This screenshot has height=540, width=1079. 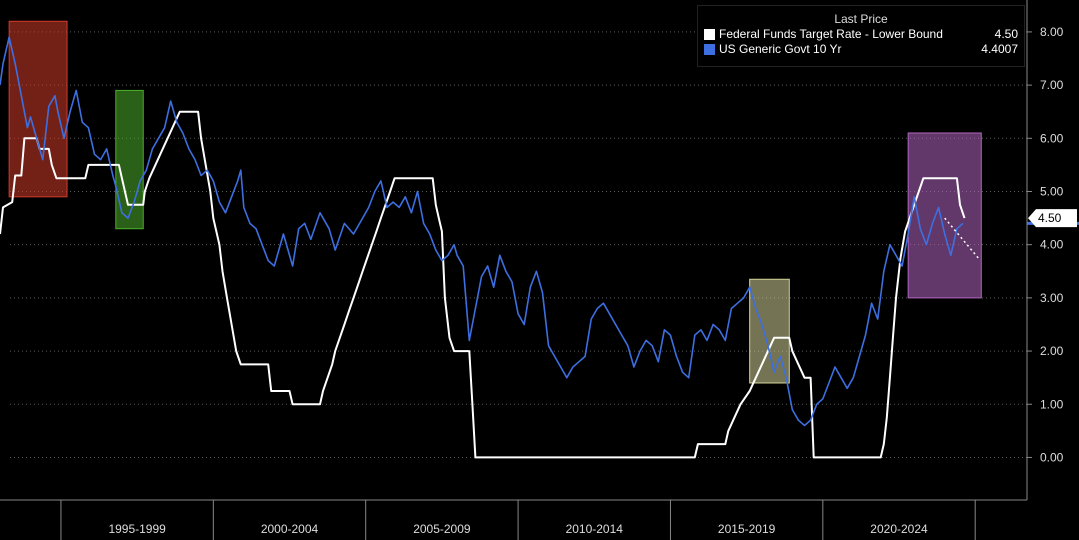 What do you see at coordinates (442, 529) in the screenshot?
I see `x-period-label-2005-2009: 2005-2009` at bounding box center [442, 529].